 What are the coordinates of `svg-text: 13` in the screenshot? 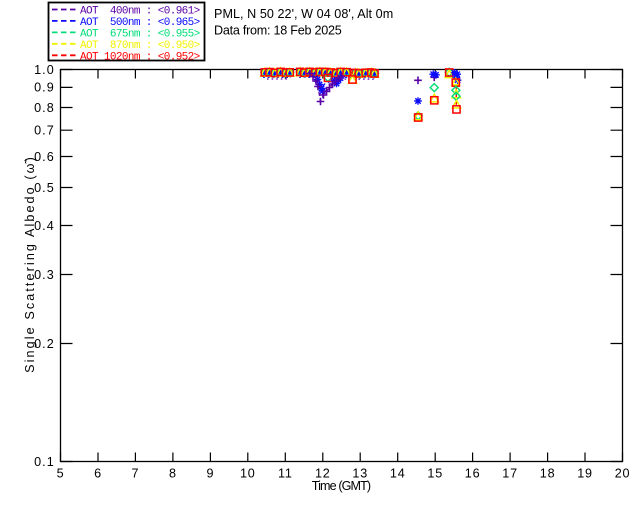 It's located at (360, 474).